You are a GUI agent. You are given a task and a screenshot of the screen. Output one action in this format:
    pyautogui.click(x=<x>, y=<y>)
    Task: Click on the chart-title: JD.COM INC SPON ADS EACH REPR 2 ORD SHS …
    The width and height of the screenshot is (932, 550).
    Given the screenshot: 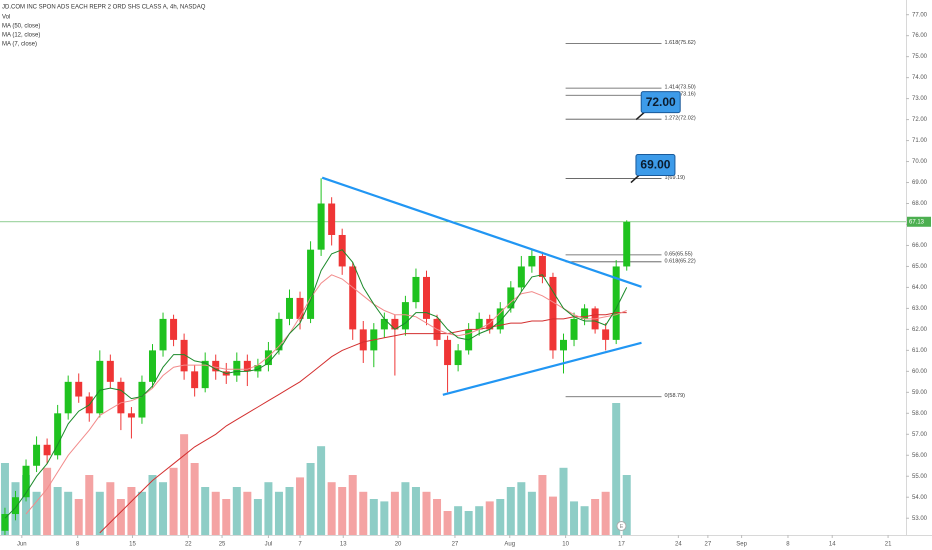 What is the action you would take?
    pyautogui.click(x=104, y=8)
    